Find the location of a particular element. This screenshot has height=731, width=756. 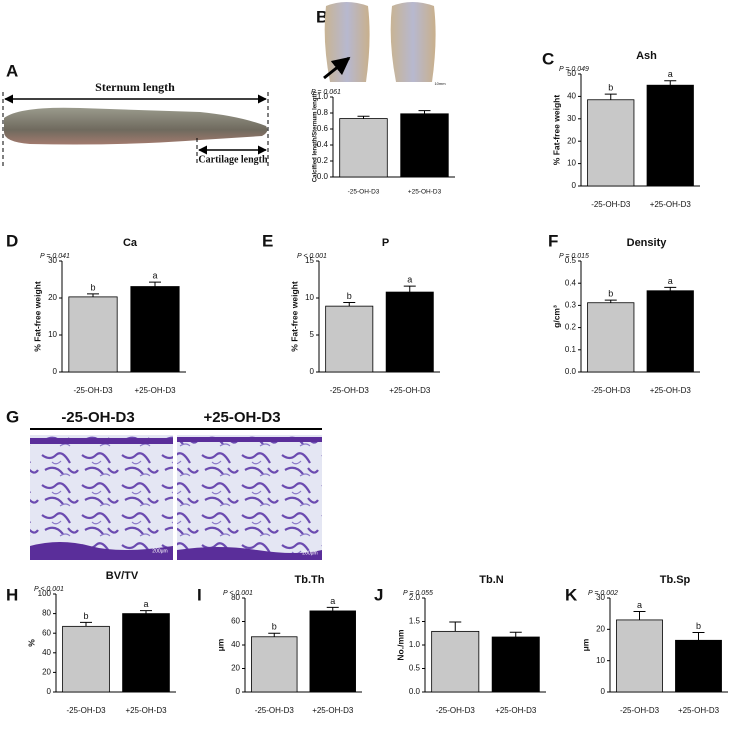

p-value: P = 0.049 is located at coordinates (574, 69).